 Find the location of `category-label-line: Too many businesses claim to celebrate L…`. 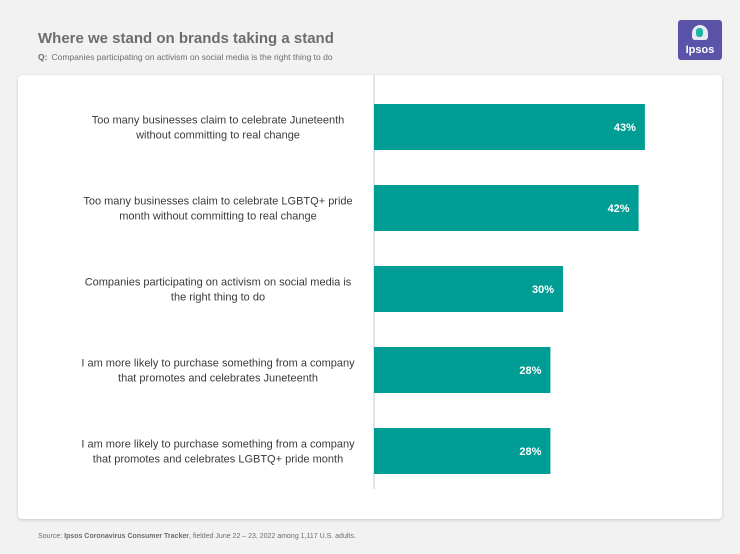

category-label-line: Too many businesses claim to celebrate L… is located at coordinates (217, 202).